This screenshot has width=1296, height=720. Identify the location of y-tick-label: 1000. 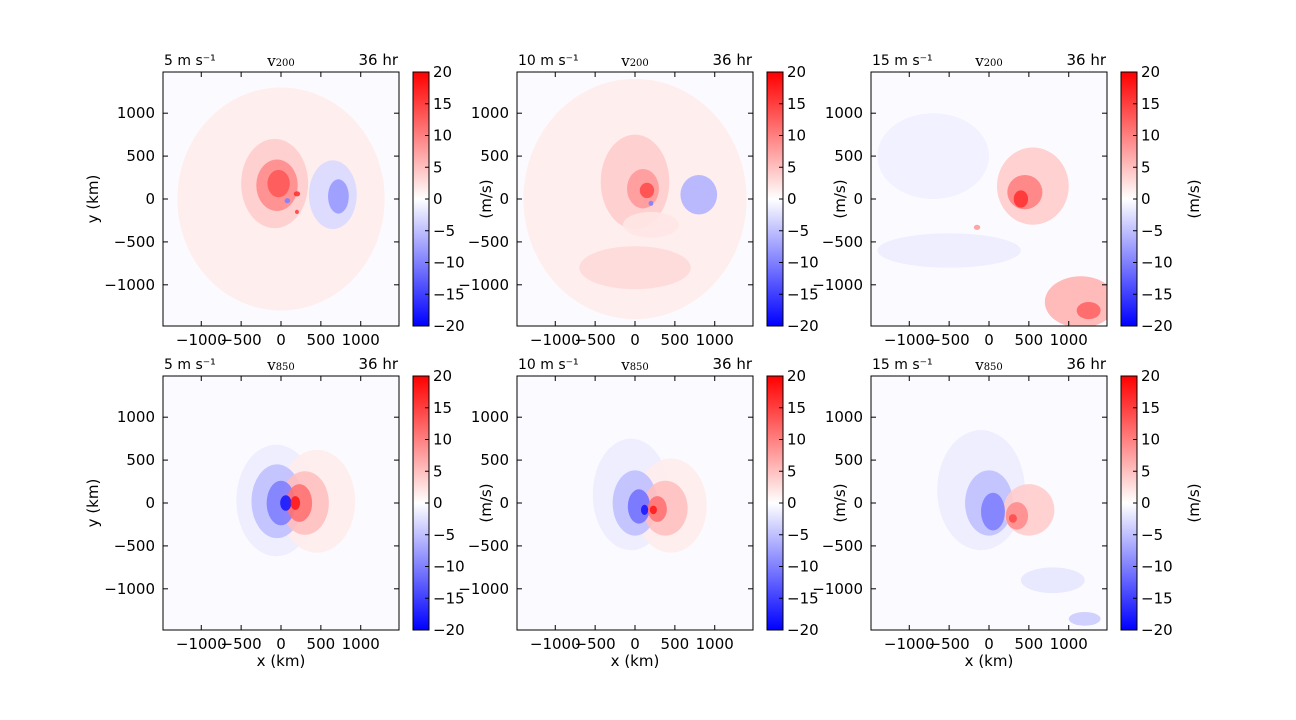
(844, 113).